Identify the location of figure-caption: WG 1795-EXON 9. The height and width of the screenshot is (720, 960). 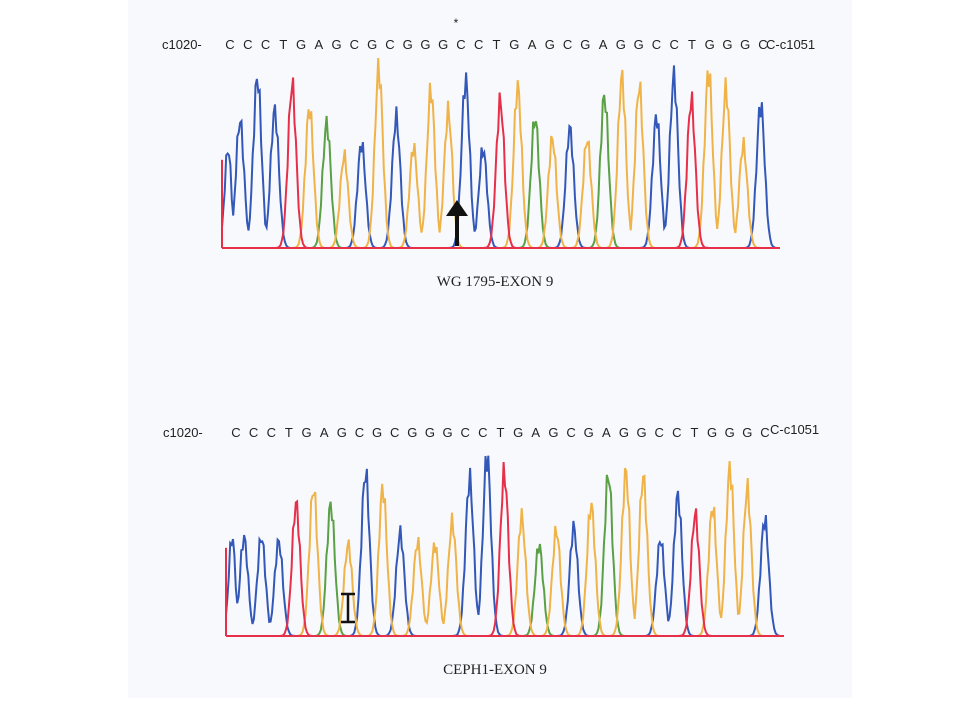
(495, 282).